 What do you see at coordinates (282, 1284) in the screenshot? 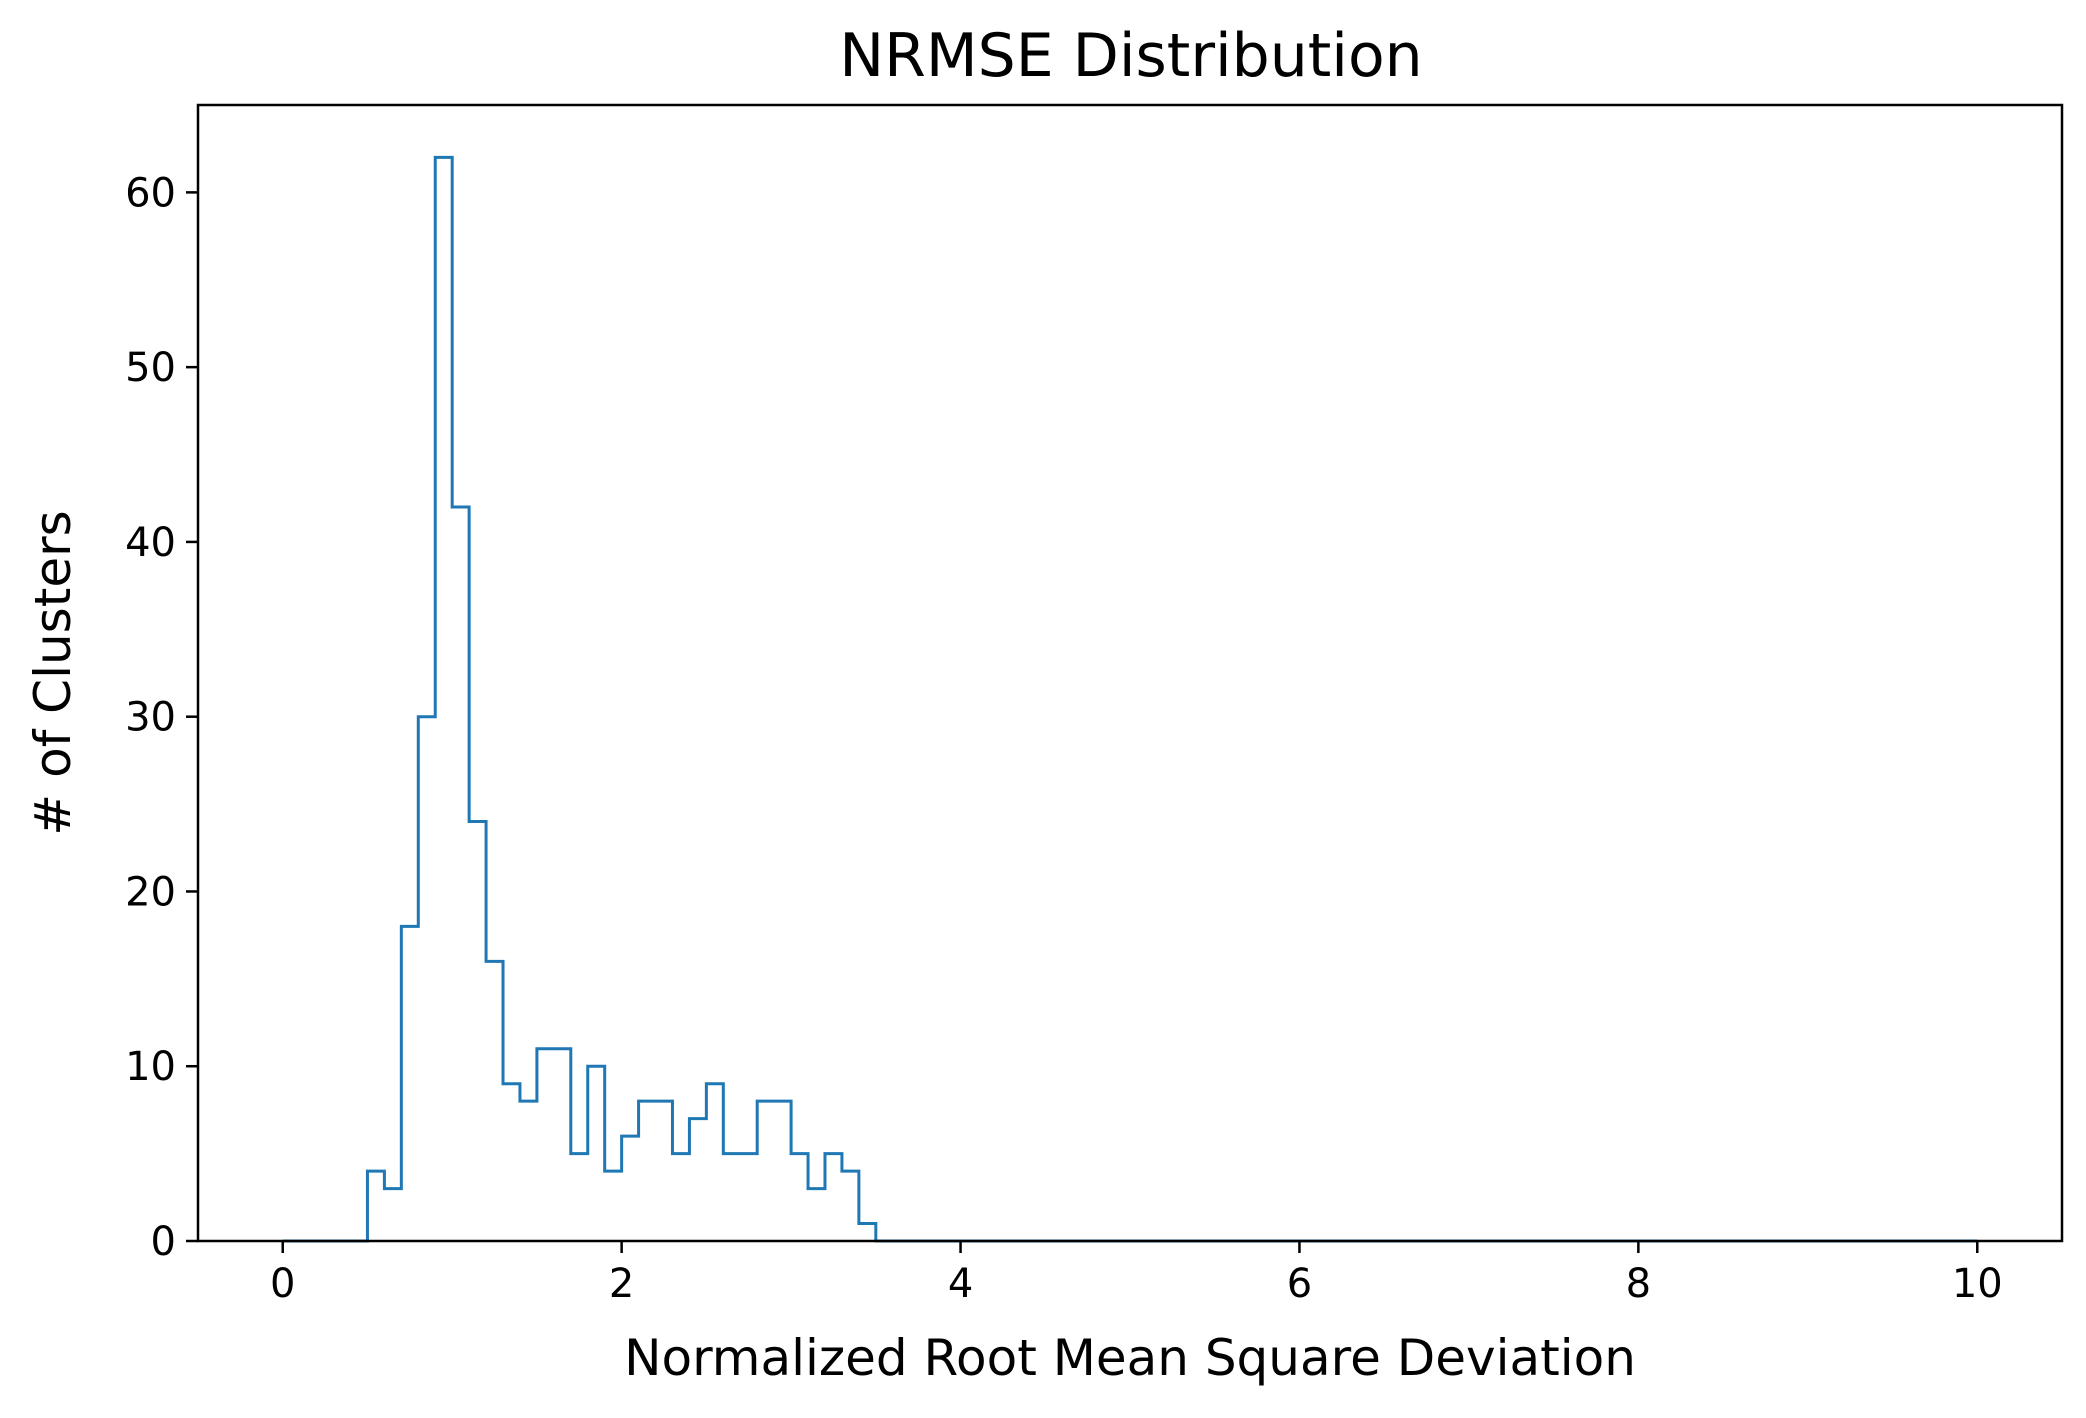
I see `x-tick-label: 0` at bounding box center [282, 1284].